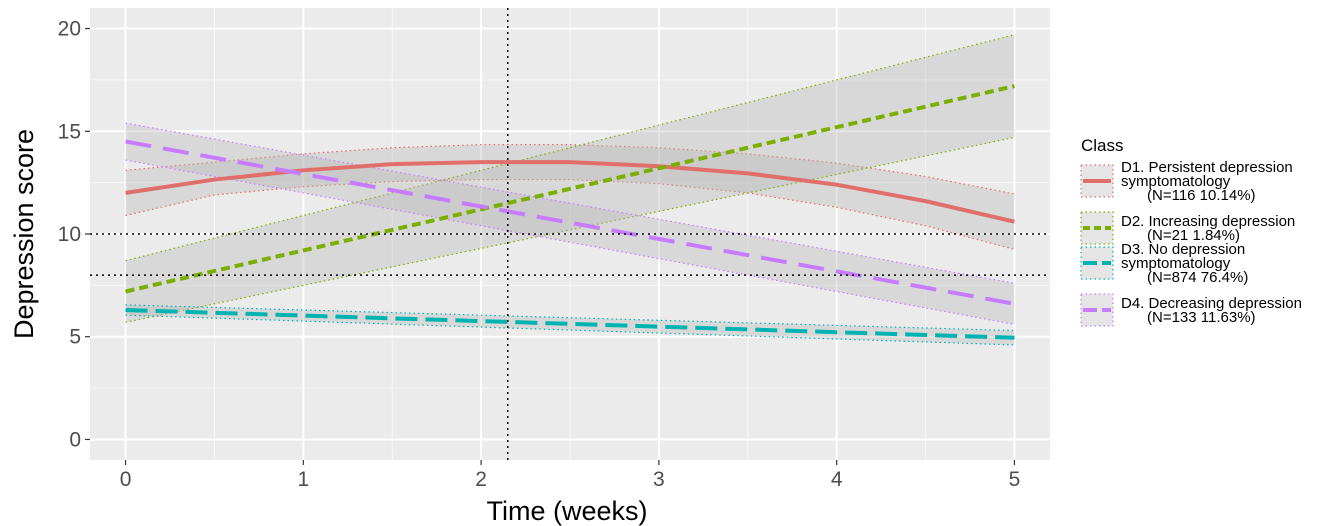 This screenshot has height=526, width=1341. I want to click on legend-label-1: (N=116 10.14%), so click(1201, 195).